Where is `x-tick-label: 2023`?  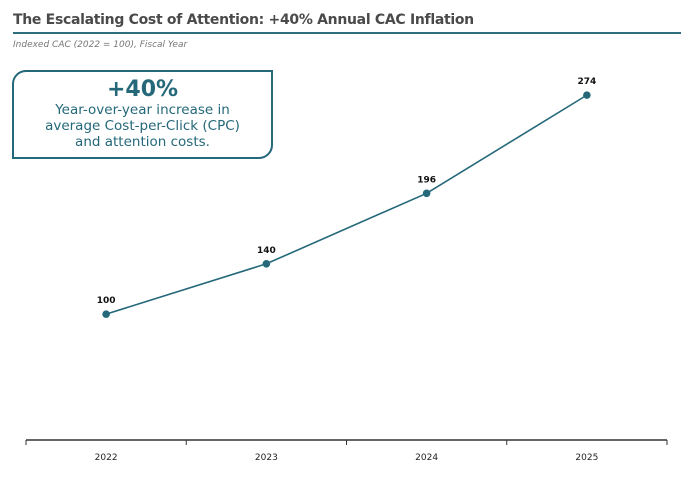
x-tick-label: 2023 is located at coordinates (266, 458).